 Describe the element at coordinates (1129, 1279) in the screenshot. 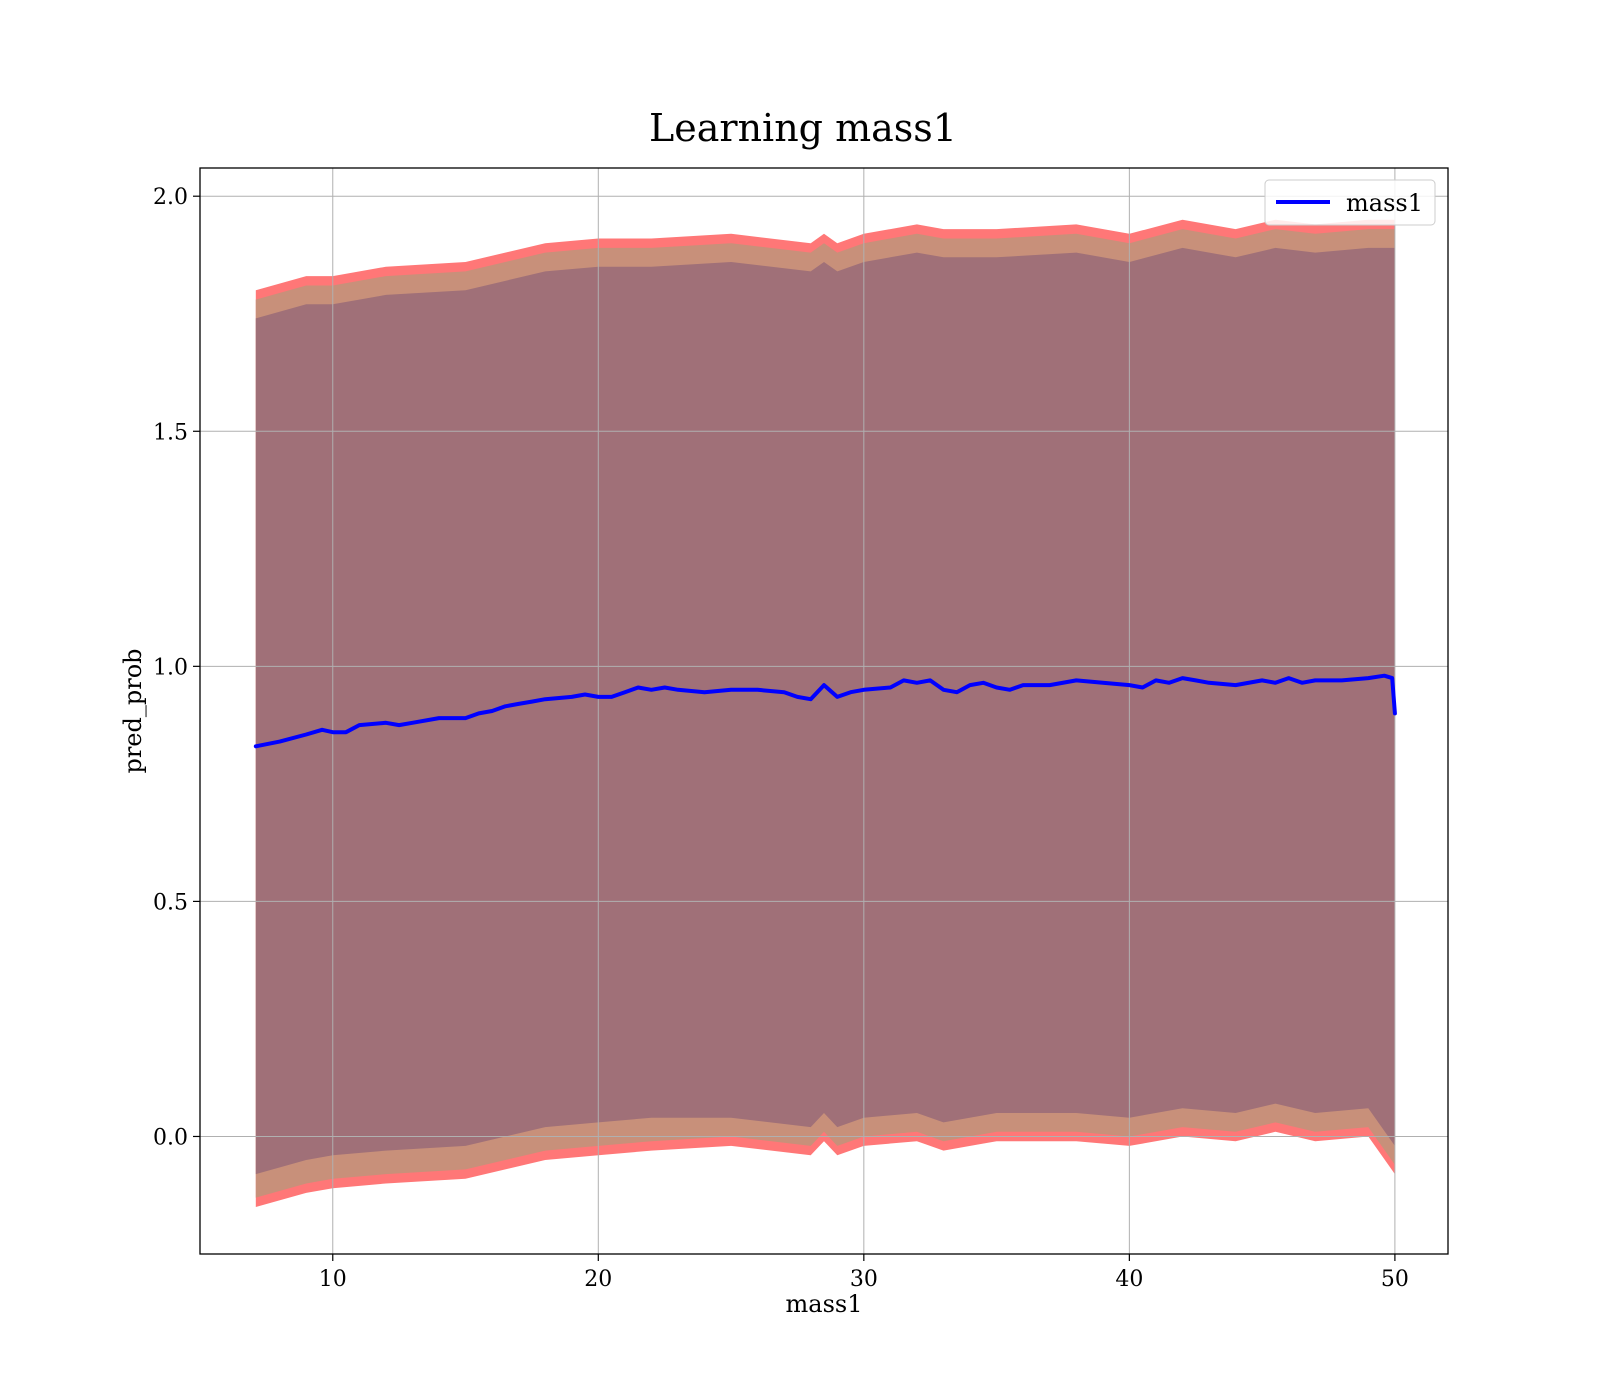

I see `x-tick-label: 40` at that location.